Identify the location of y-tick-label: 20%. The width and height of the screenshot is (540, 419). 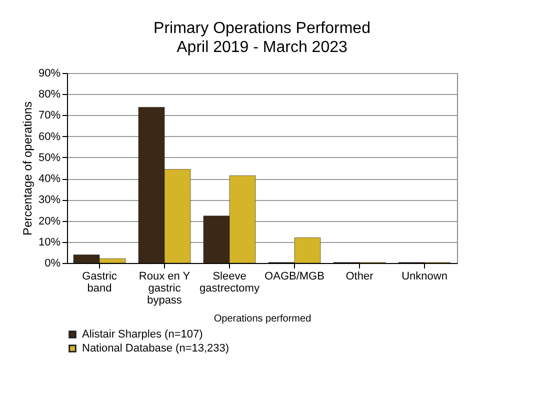
(49, 221).